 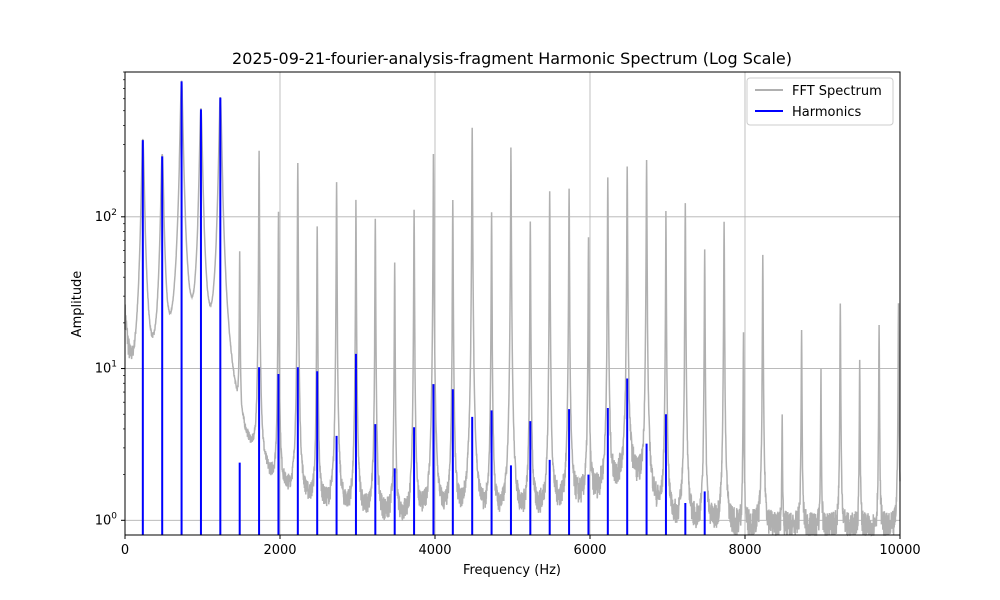 I want to click on x-tick-label-1: 2000, so click(x=279, y=550).